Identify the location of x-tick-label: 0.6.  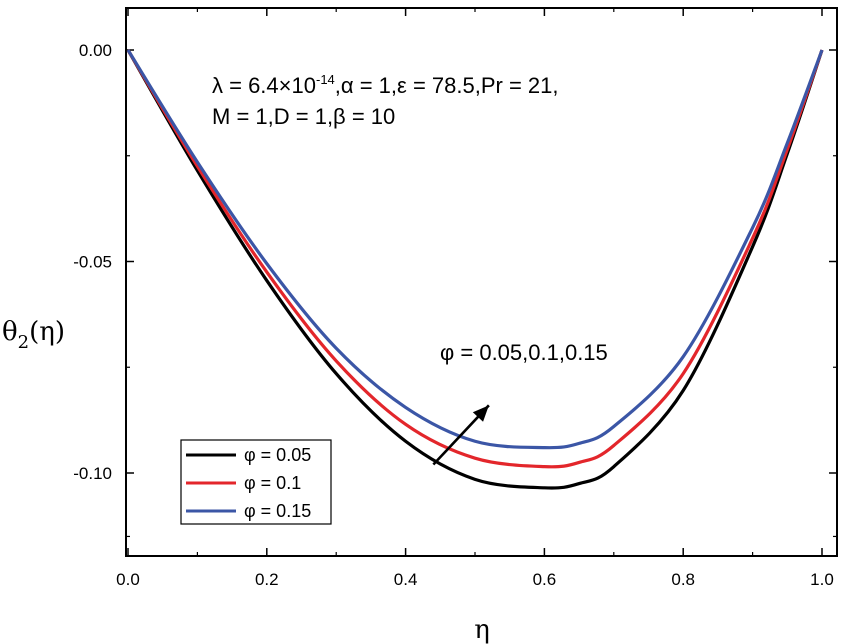
(545, 579).